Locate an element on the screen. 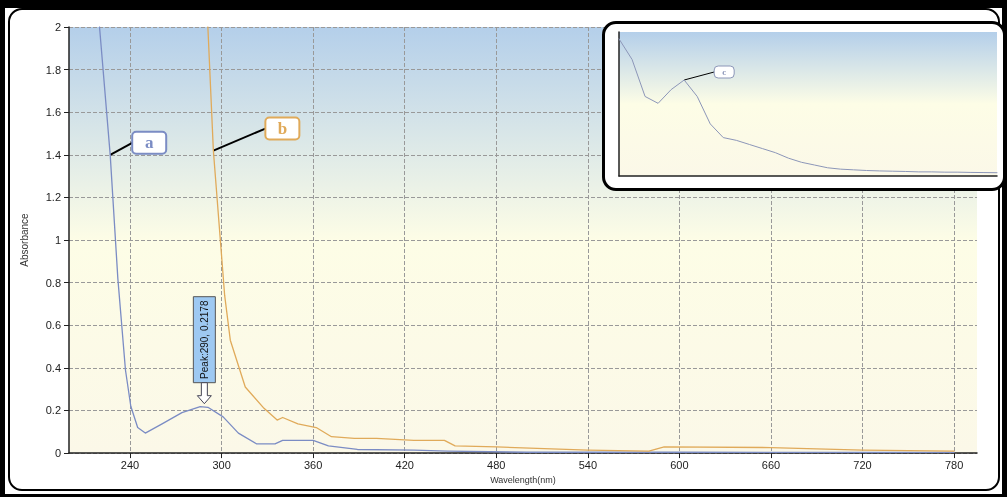 Image resolution: width=1007 pixels, height=497 pixels. y-tick-label: 1.6 is located at coordinates (53, 112).